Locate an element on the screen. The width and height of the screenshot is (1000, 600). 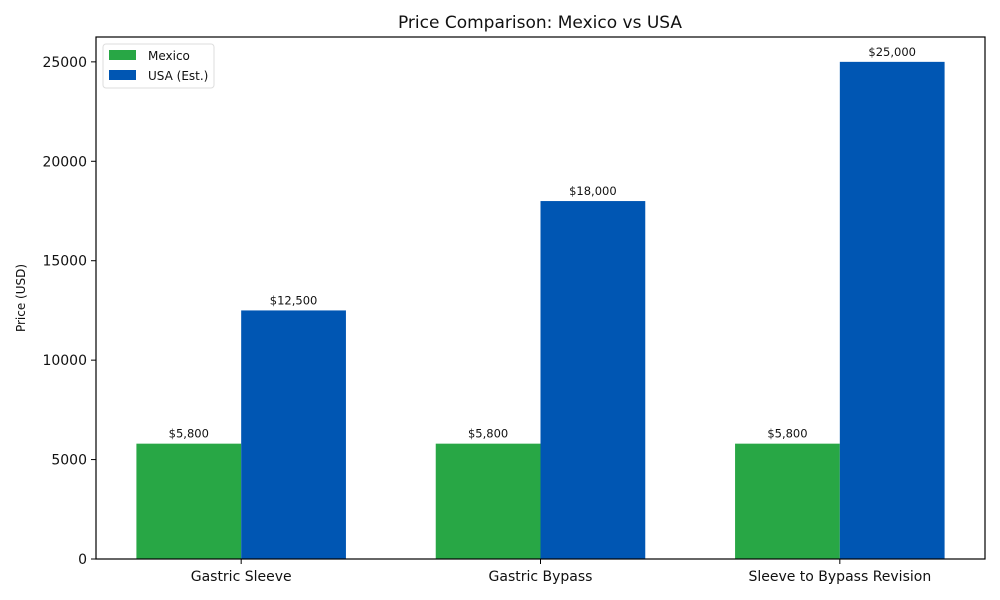
y-tick-label: 20000 is located at coordinates (64, 162).